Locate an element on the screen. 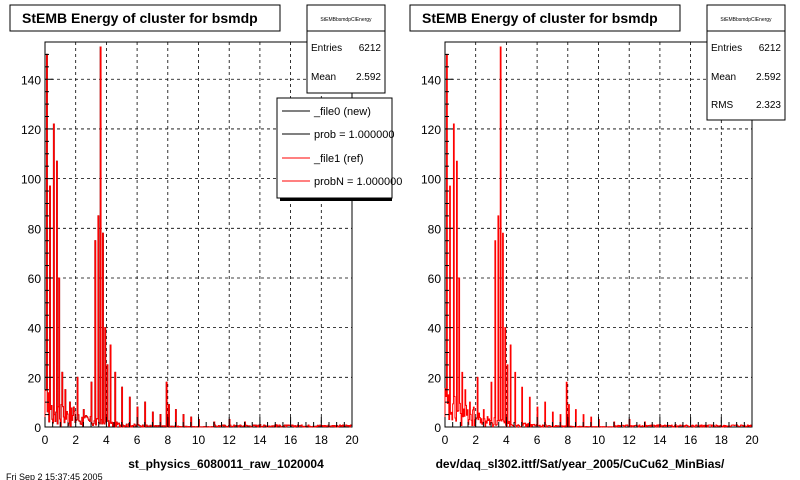 The width and height of the screenshot is (800, 480). right-stats-value-mean: 2.592 is located at coordinates (768, 77).